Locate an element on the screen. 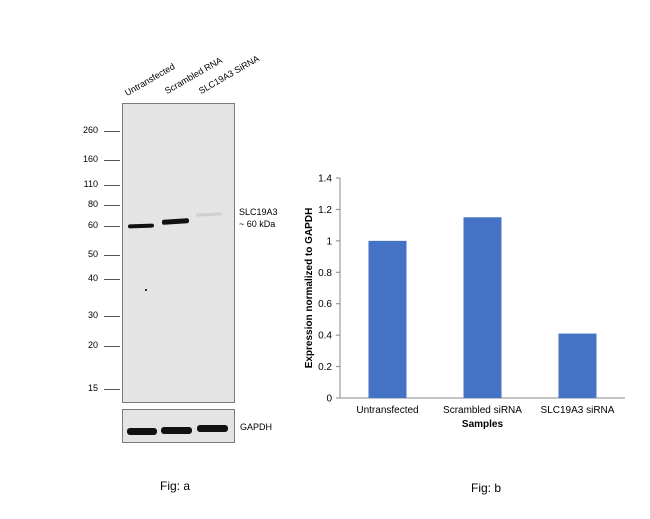 The height and width of the screenshot is (519, 650). mw-marker-label: 30 is located at coordinates (92, 315).